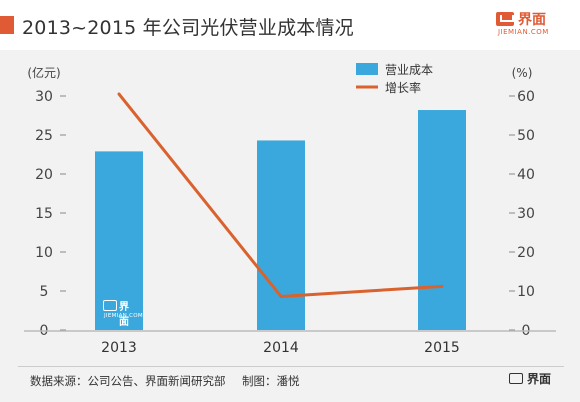 Image resolution: width=580 pixels, height=402 pixels. I want to click on legend-label-cost: 营业成本, so click(409, 70).